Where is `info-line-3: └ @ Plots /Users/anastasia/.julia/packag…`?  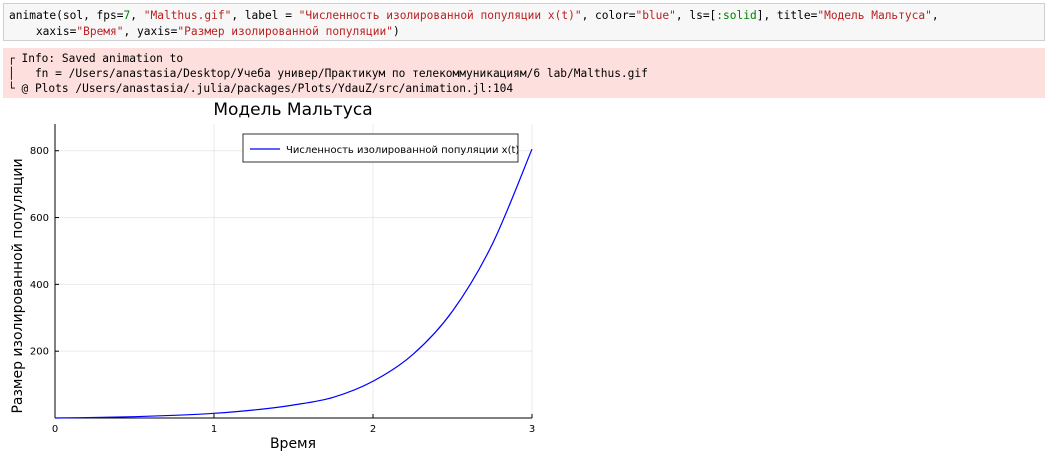 info-line-3: └ @ Plots /Users/anastasia/.julia/packag… is located at coordinates (261, 88).